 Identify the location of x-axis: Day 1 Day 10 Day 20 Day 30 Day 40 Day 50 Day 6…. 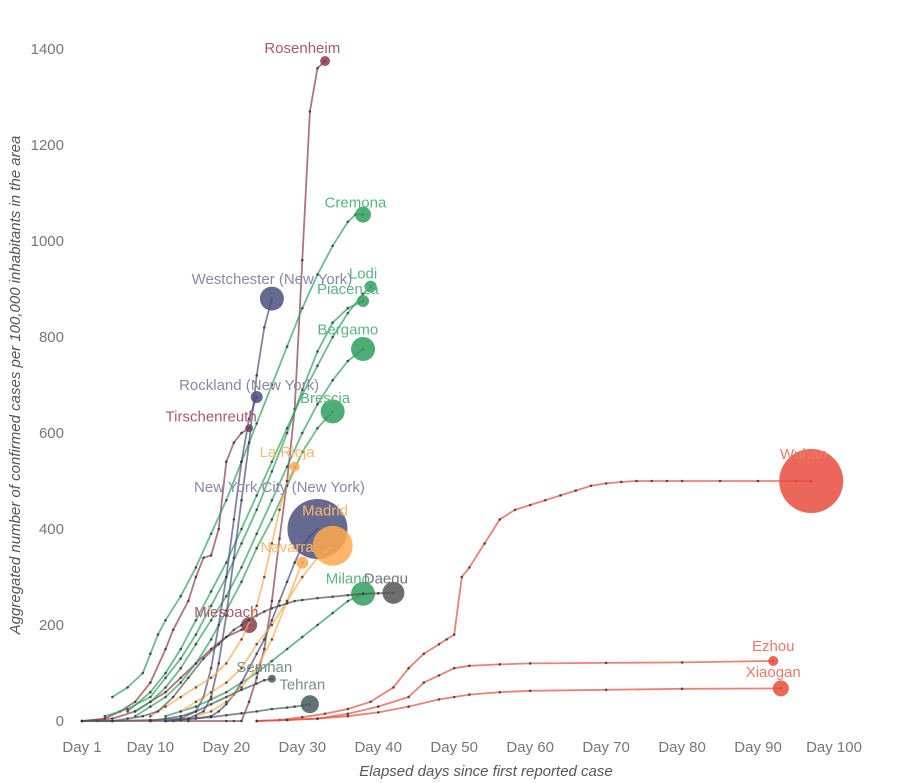
(462, 747).